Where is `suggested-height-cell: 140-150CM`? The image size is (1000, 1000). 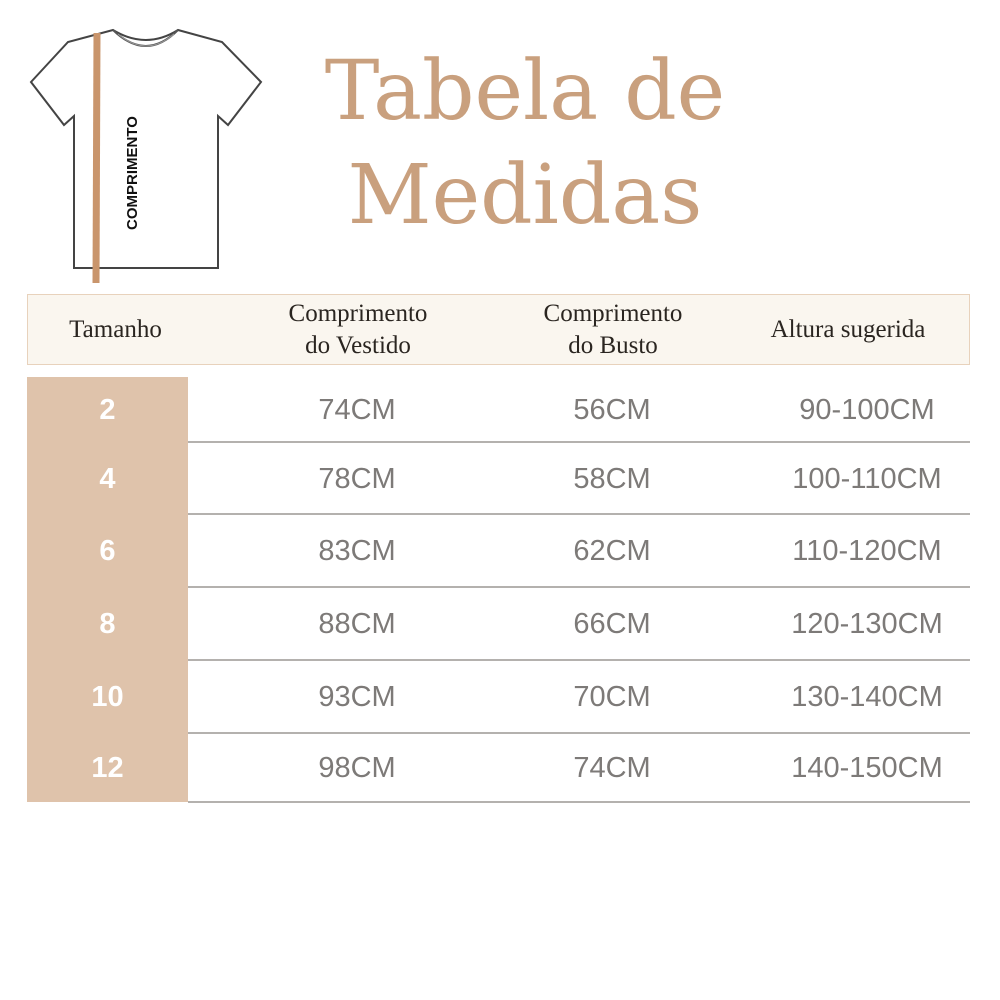
suggested-height-cell: 140-150CM is located at coordinates (867, 768).